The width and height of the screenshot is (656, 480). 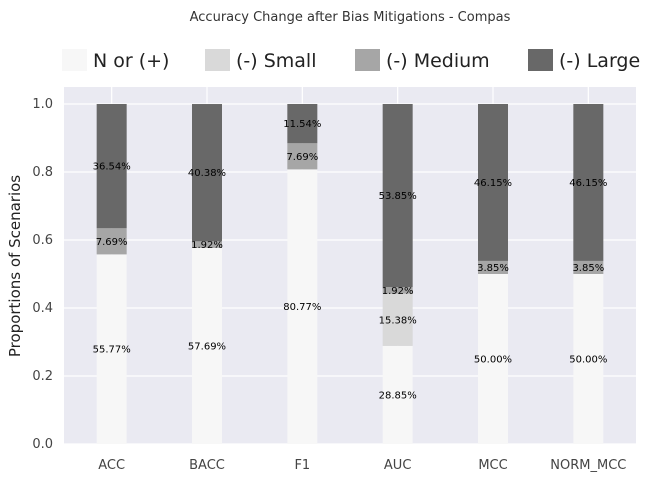 I want to click on x-tick-label: BACC, so click(x=207, y=465).